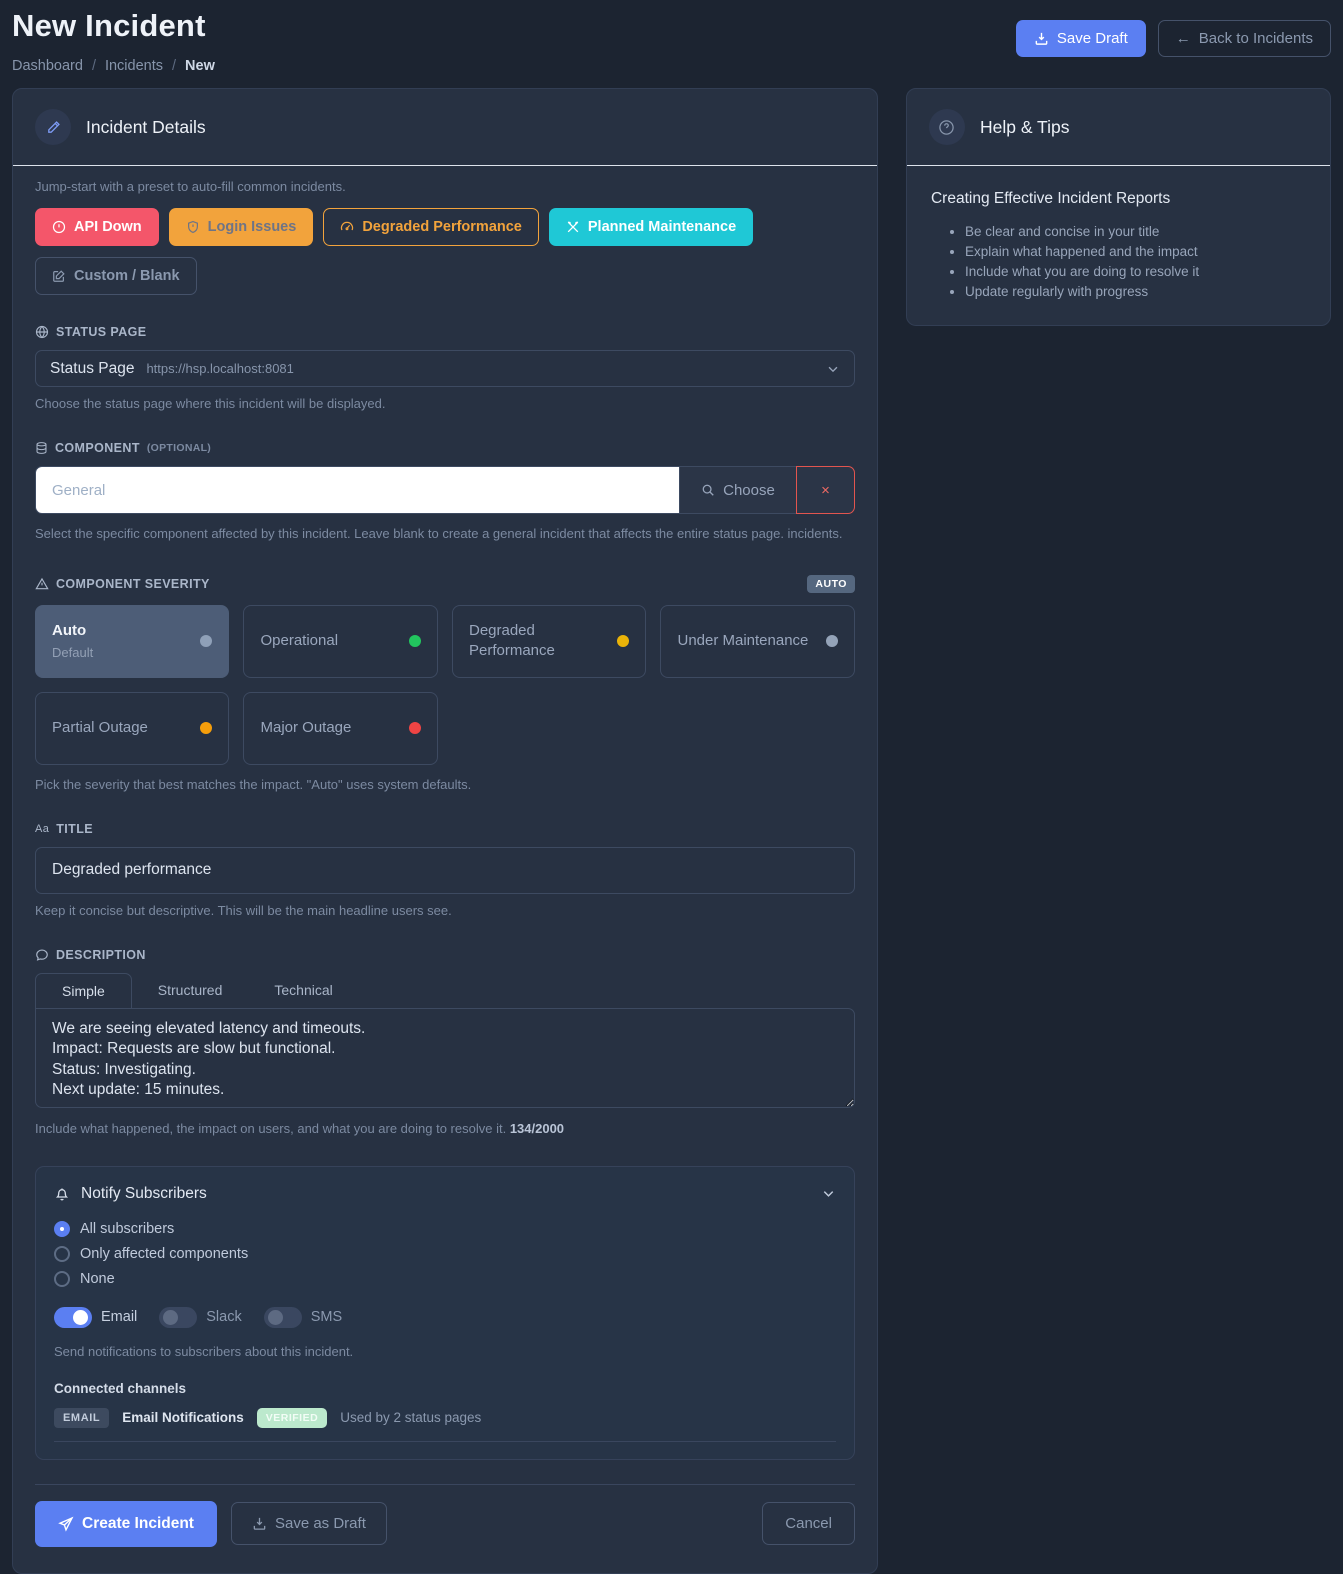 This screenshot has width=1343, height=1574. Describe the element at coordinates (190, 989) in the screenshot. I see `tab-structured: Structured` at that location.